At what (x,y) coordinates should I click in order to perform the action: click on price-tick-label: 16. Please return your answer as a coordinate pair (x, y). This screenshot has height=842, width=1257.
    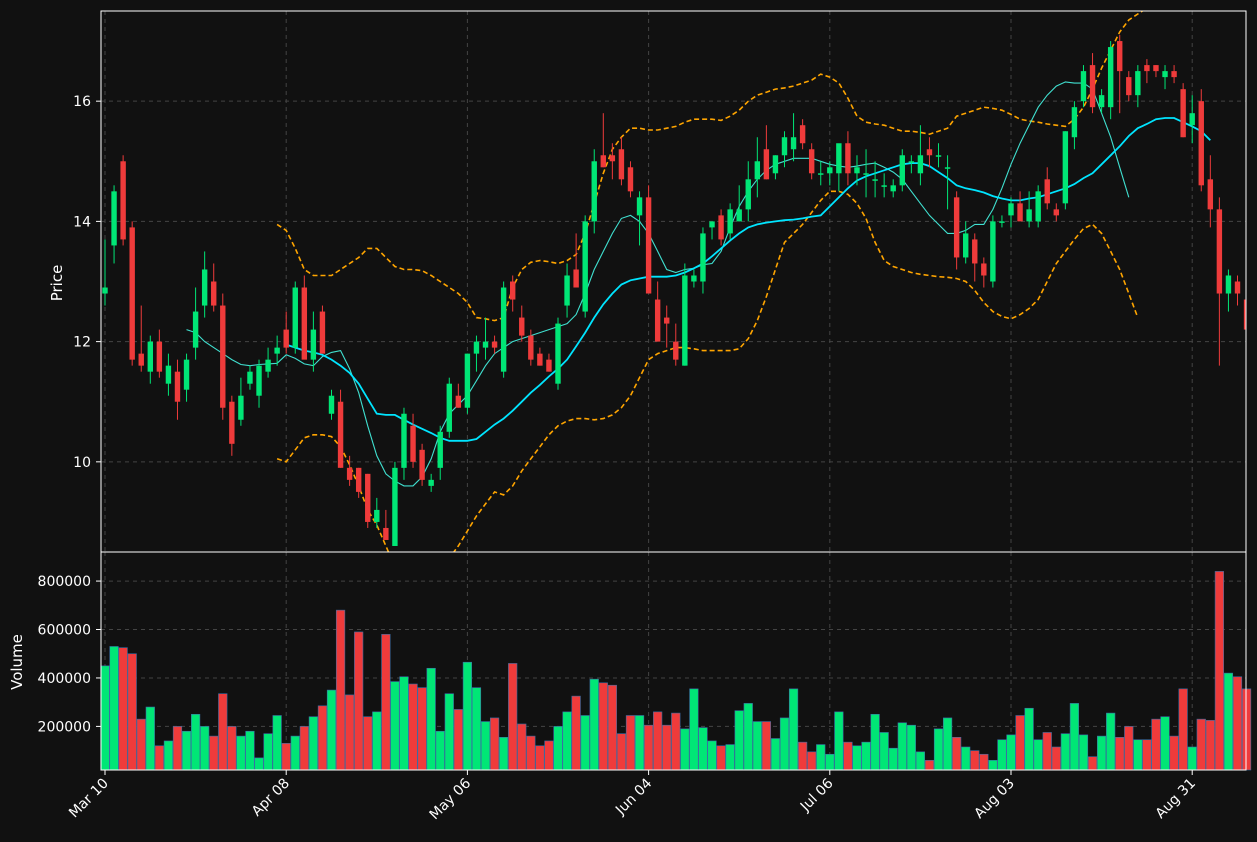
    Looking at the image, I should click on (82, 102).